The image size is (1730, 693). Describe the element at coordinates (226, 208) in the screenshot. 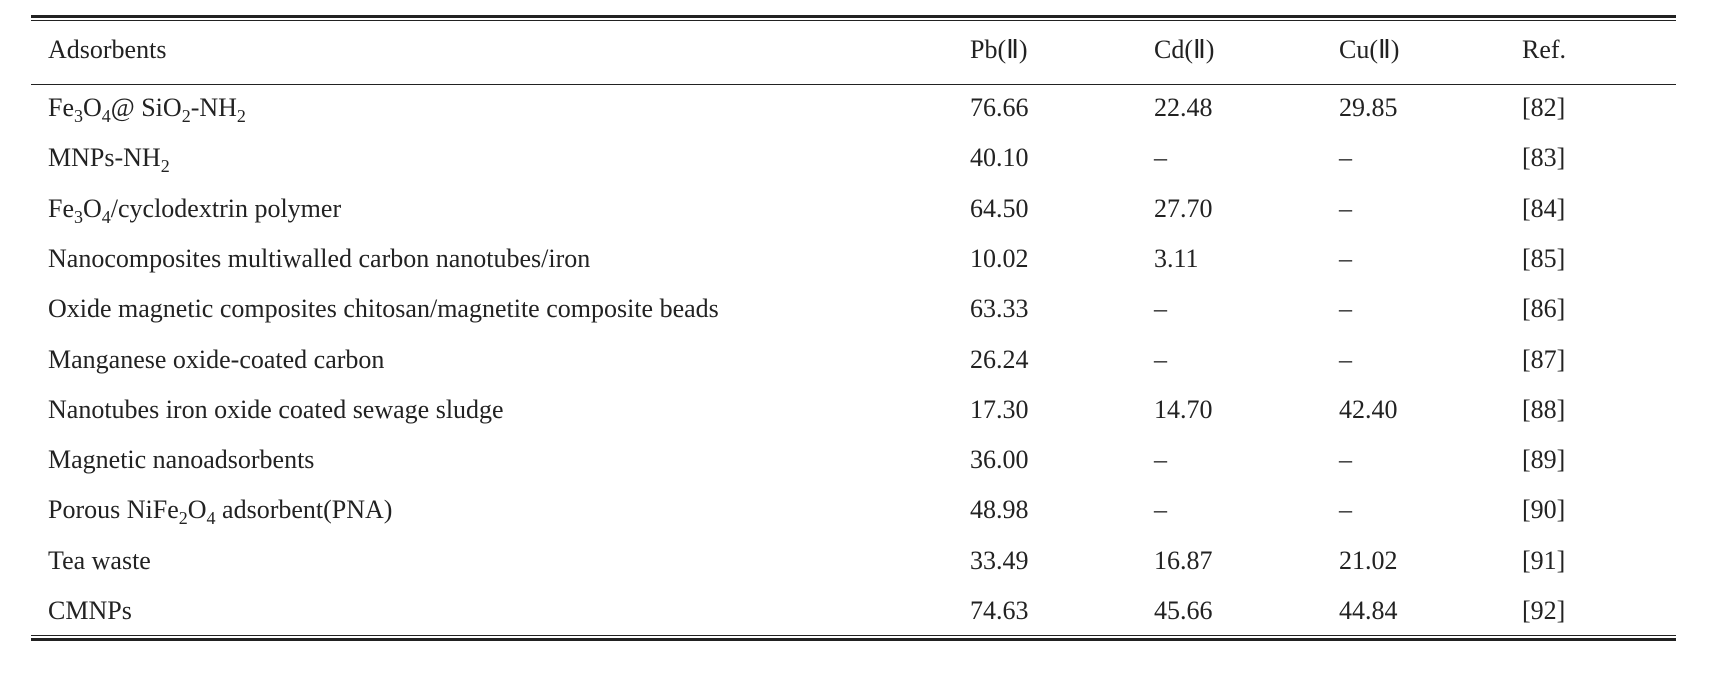

I see `text-segment: /cyclodextrin polymer` at that location.